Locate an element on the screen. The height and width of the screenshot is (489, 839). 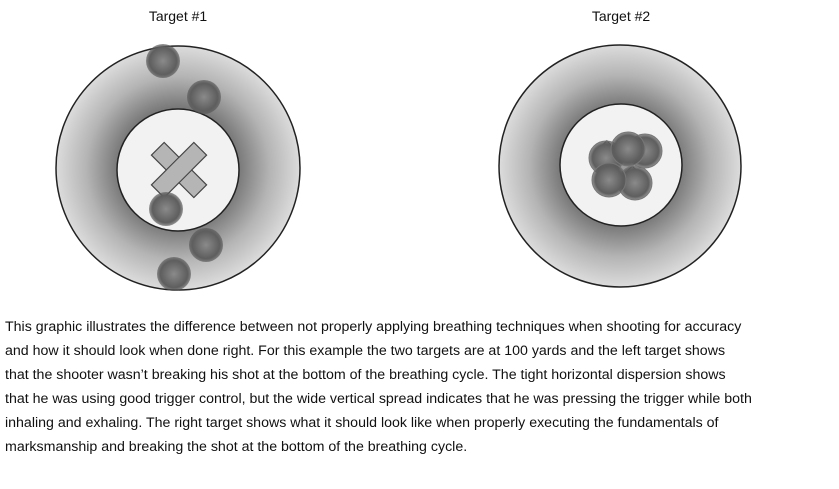
x-mark-icon is located at coordinates (179, 170).